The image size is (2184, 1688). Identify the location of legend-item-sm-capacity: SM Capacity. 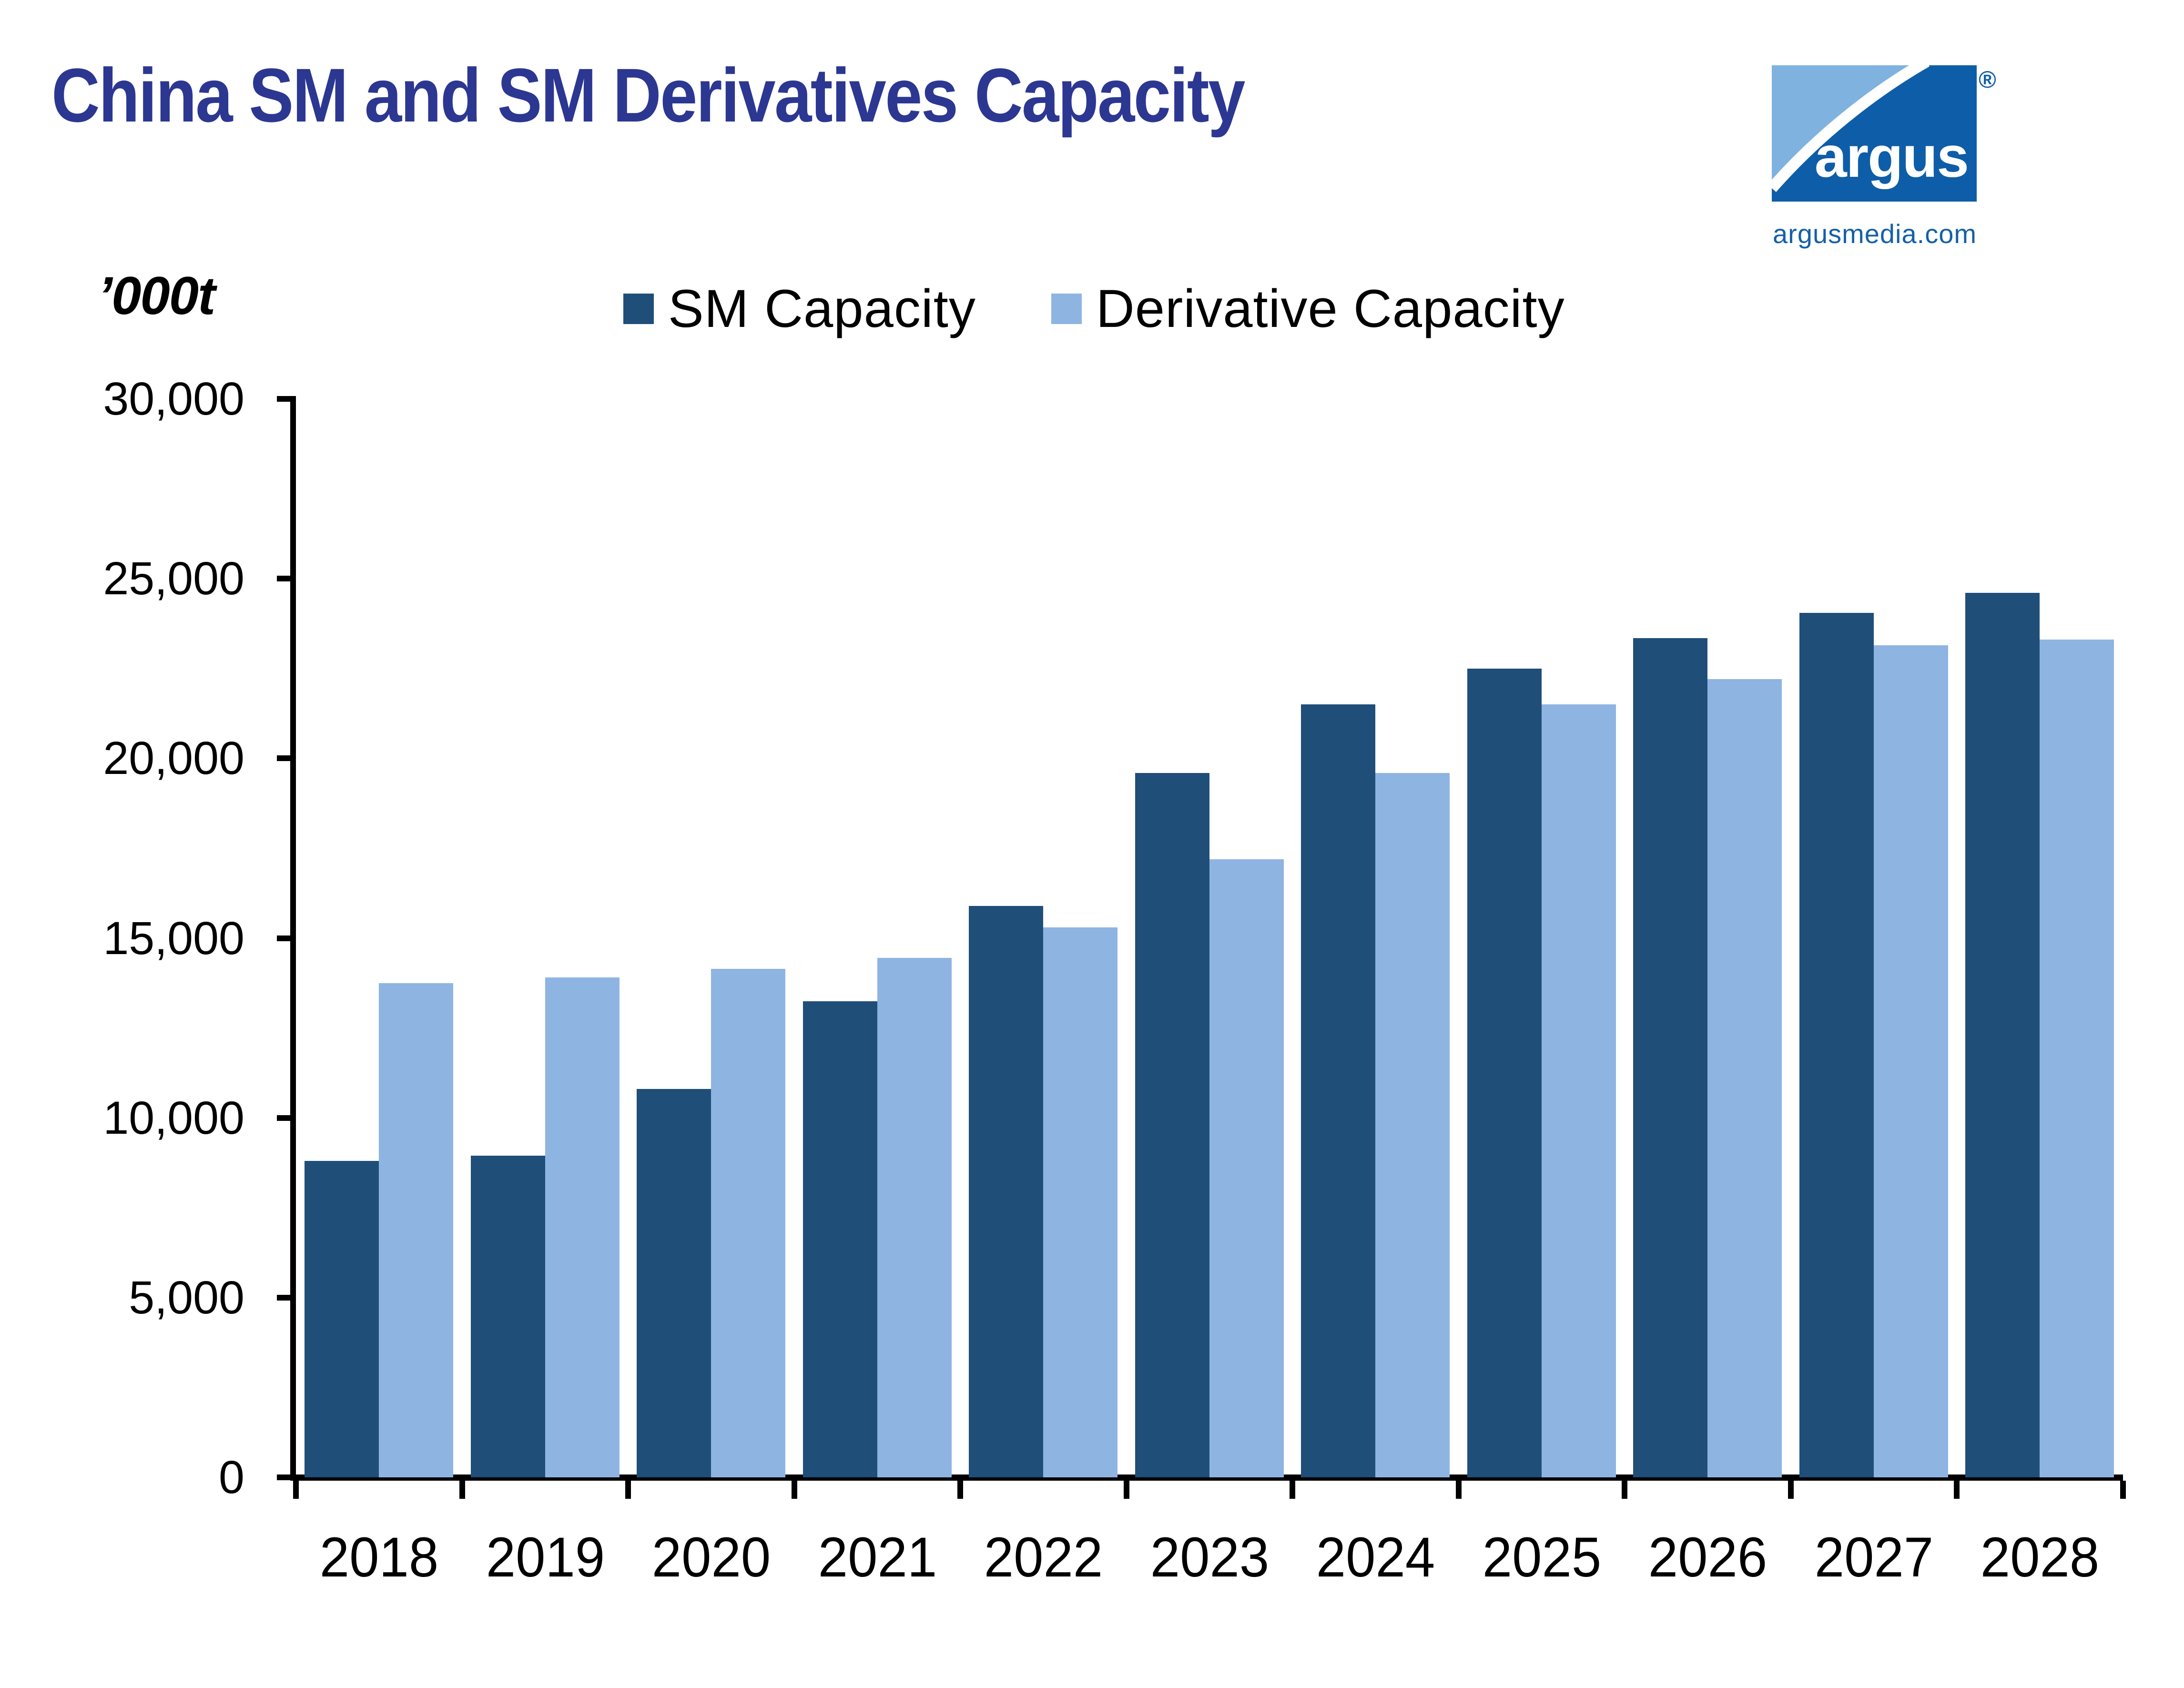
(799, 309).